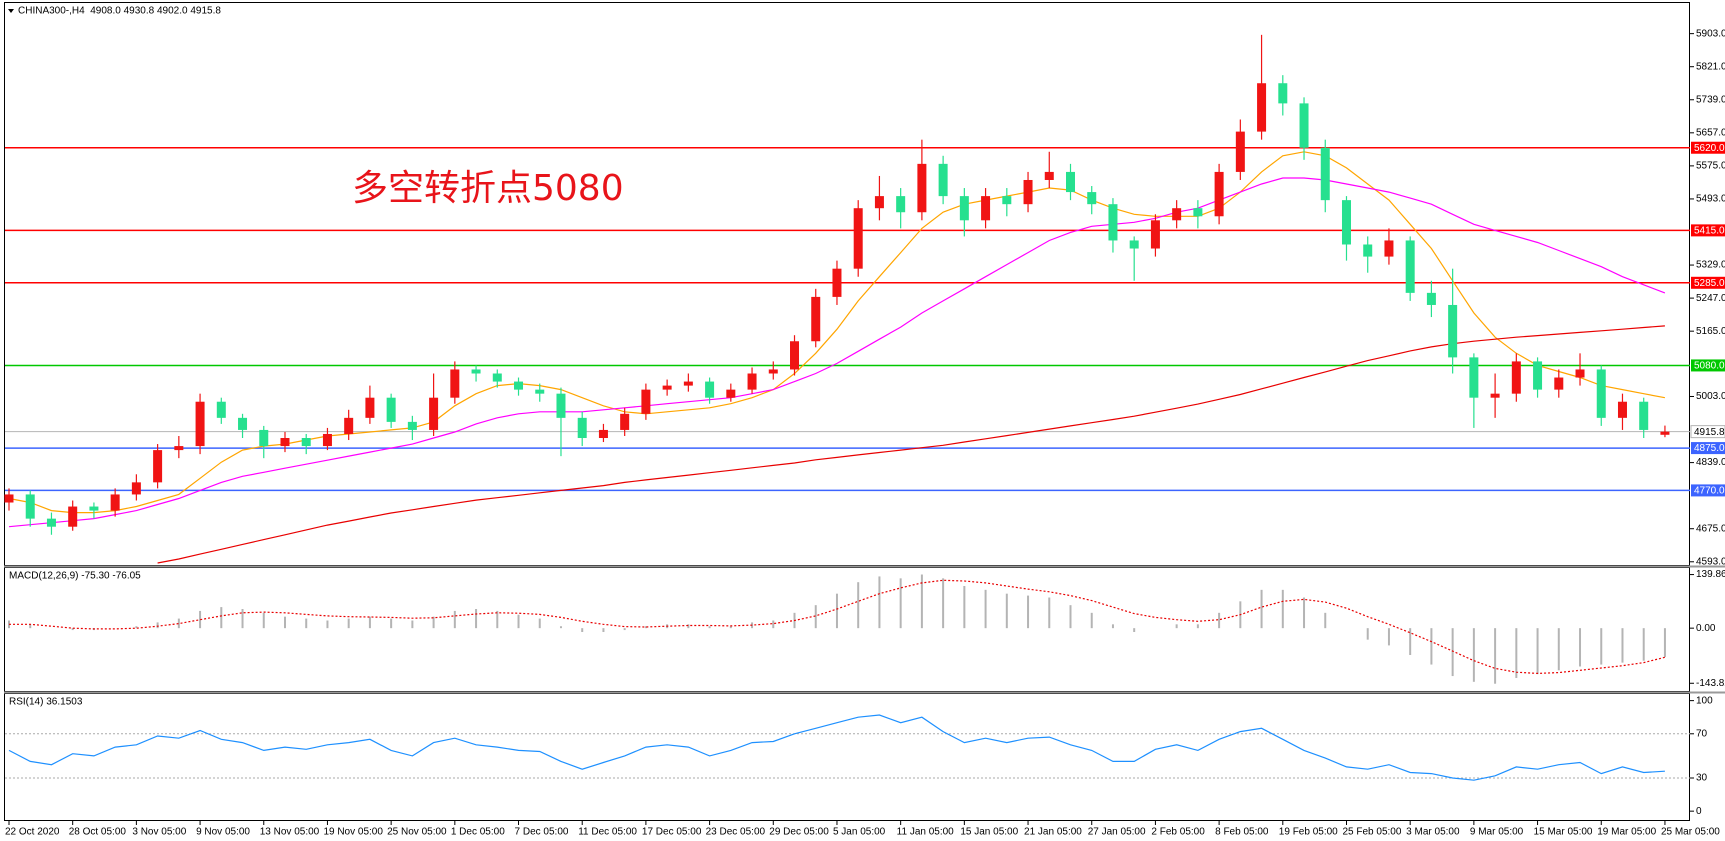 The width and height of the screenshot is (1725, 841). Describe the element at coordinates (1707, 432) in the screenshot. I see `current-price-box` at that location.